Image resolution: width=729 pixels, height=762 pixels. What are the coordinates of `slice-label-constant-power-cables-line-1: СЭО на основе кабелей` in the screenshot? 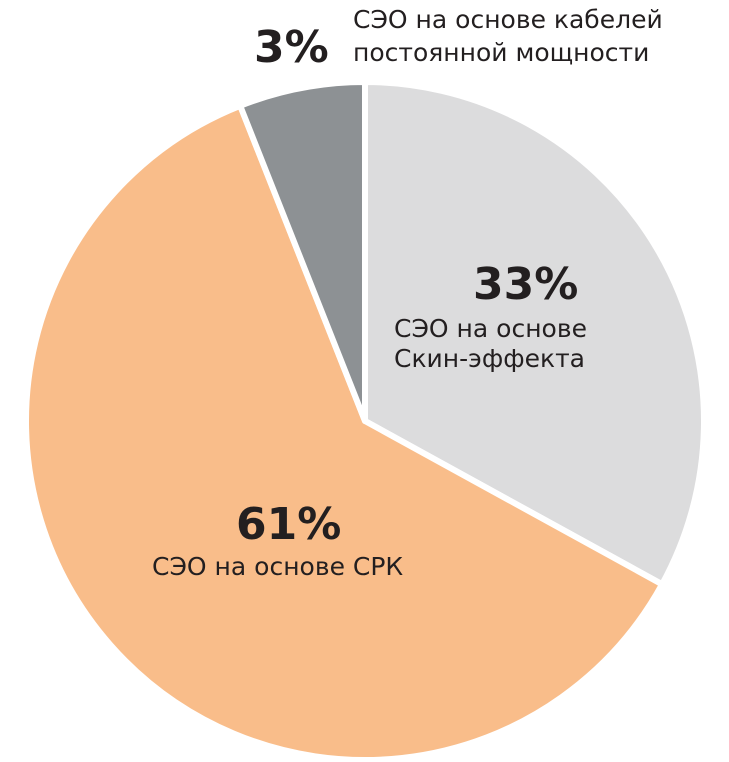 It's located at (508, 19).